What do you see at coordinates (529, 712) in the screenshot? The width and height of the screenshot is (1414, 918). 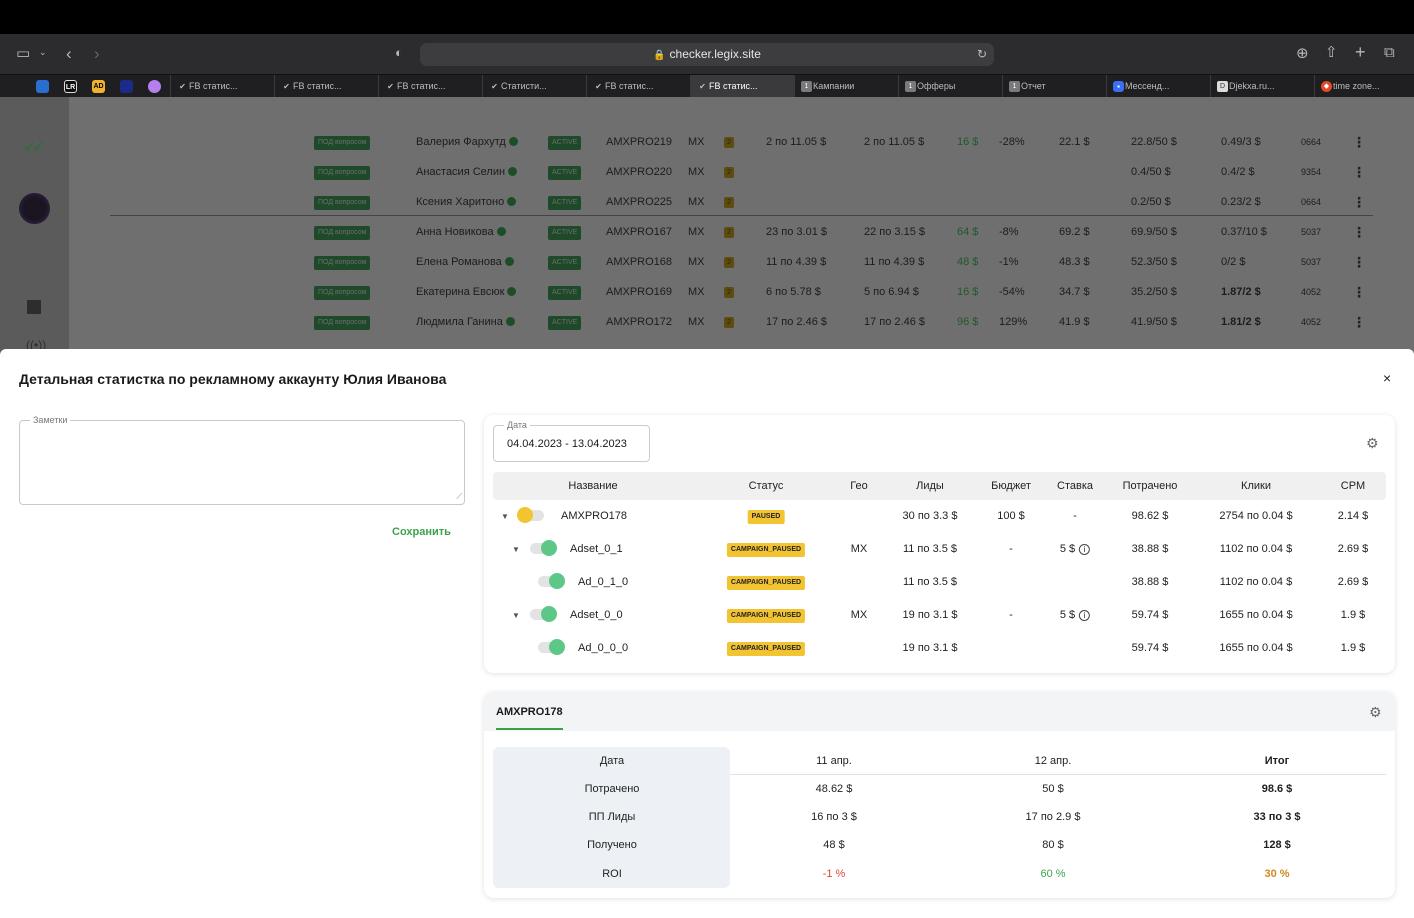 I see `tab-amxpro178: AMXPRO178` at bounding box center [529, 712].